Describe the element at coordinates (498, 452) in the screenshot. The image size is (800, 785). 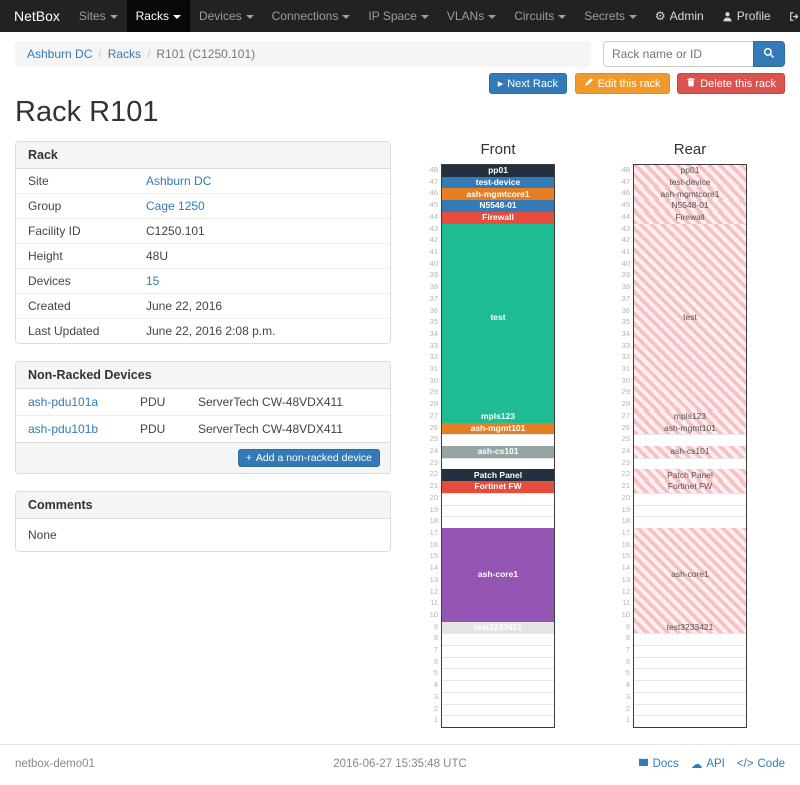
I see `rack-device-front: ash-cs101` at that location.